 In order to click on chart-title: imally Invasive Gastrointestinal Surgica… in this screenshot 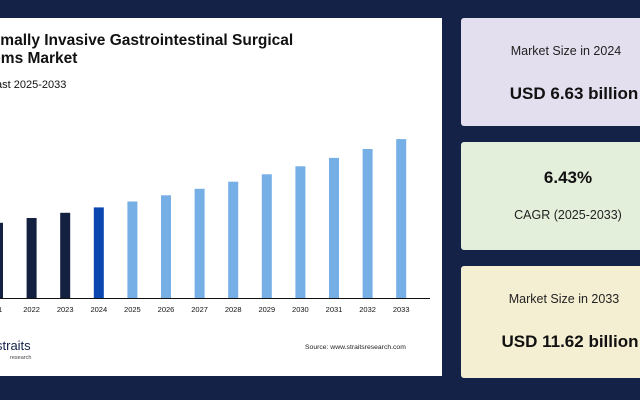, I will do `click(146, 50)`.